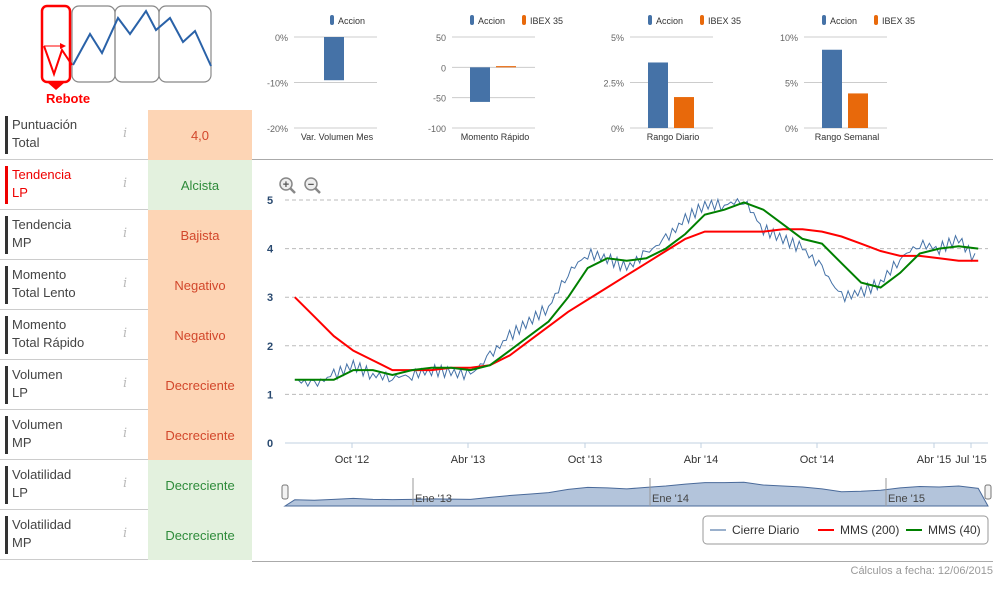  Describe the element at coordinates (200, 235) in the screenshot. I see `score-value: Bajista` at that location.